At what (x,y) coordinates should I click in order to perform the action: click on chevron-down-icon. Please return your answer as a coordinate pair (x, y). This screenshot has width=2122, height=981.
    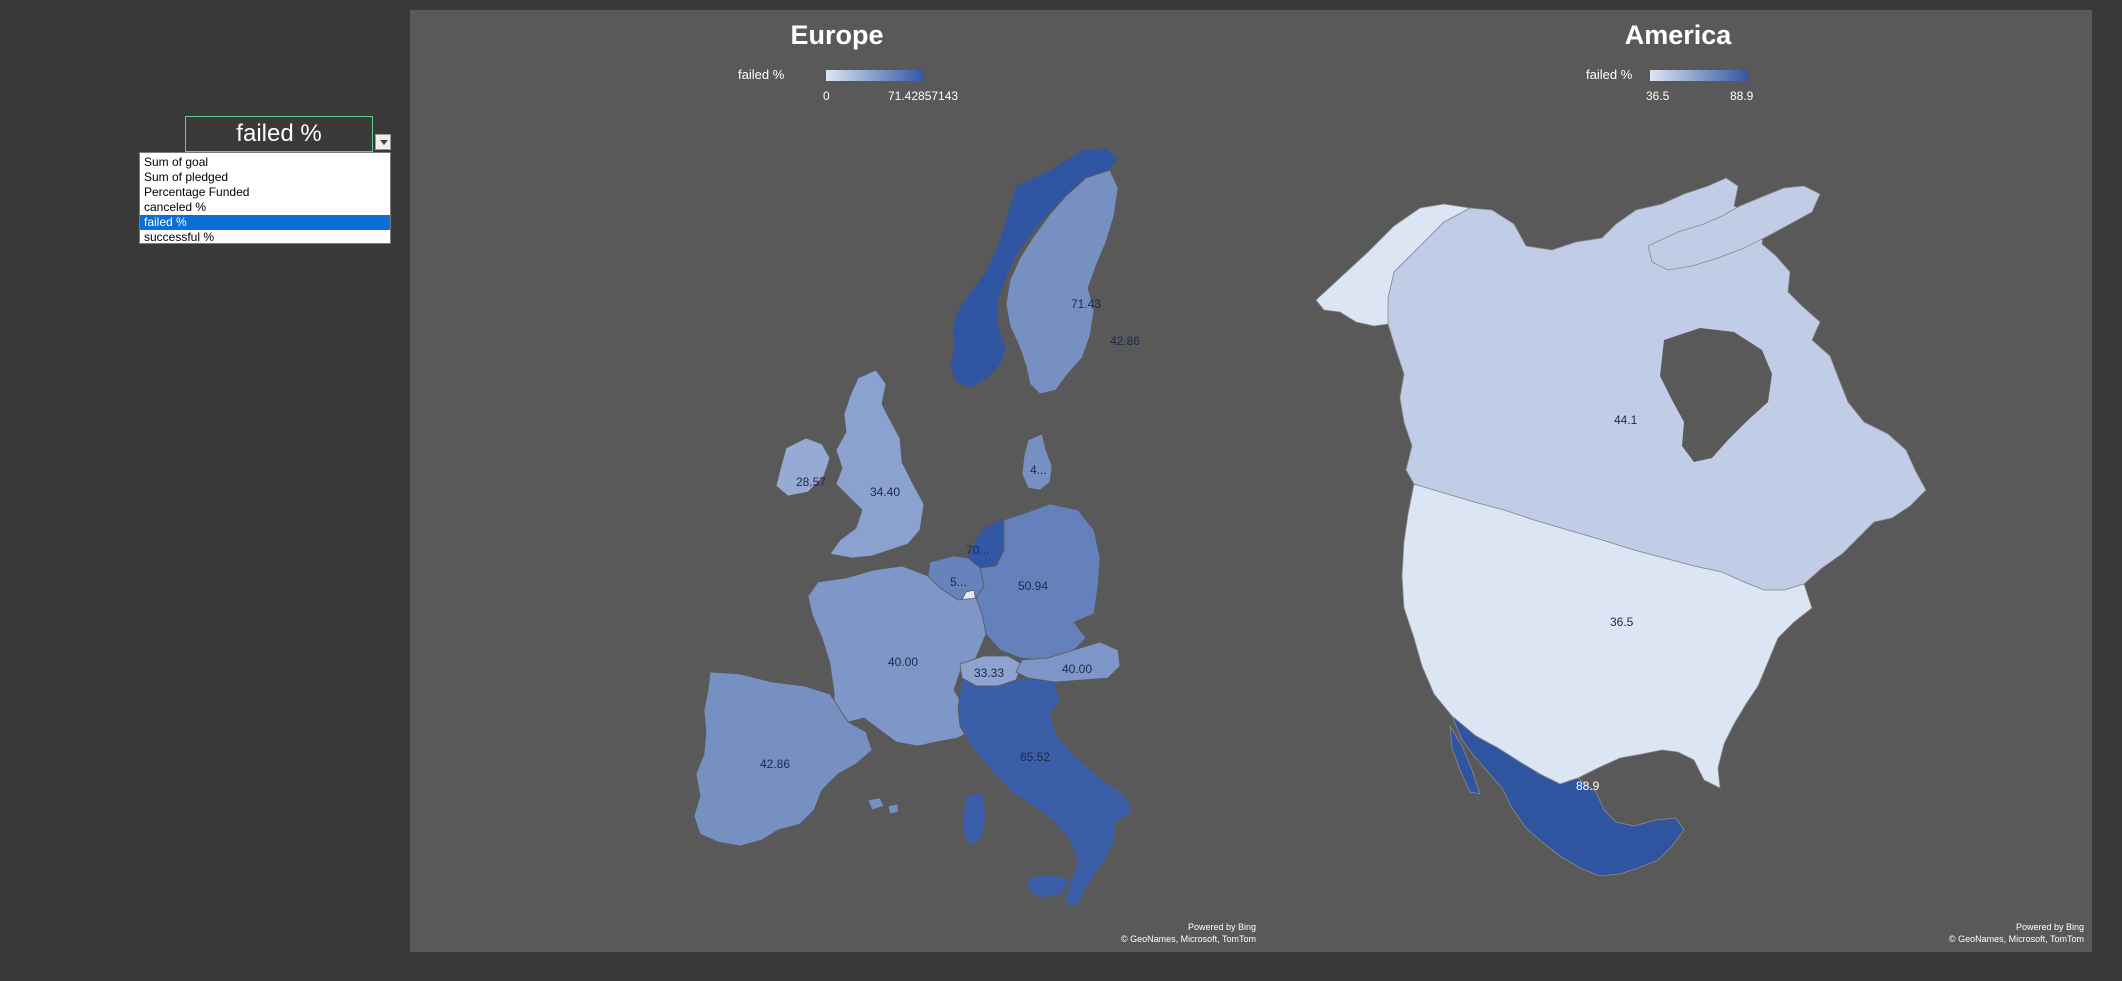
    Looking at the image, I should click on (384, 142).